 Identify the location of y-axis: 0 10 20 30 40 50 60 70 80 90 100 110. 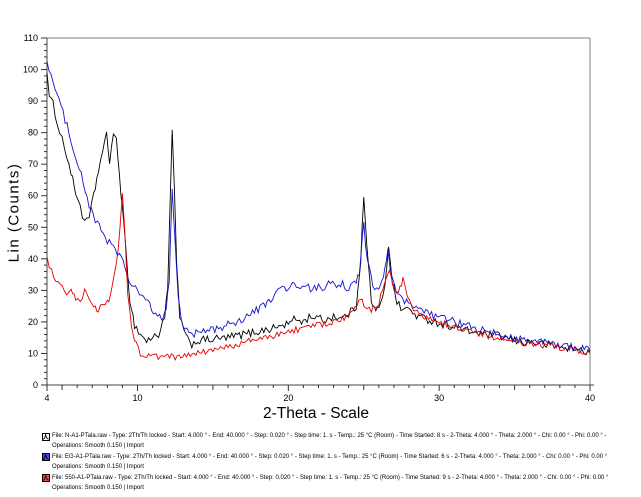
(35, 211).